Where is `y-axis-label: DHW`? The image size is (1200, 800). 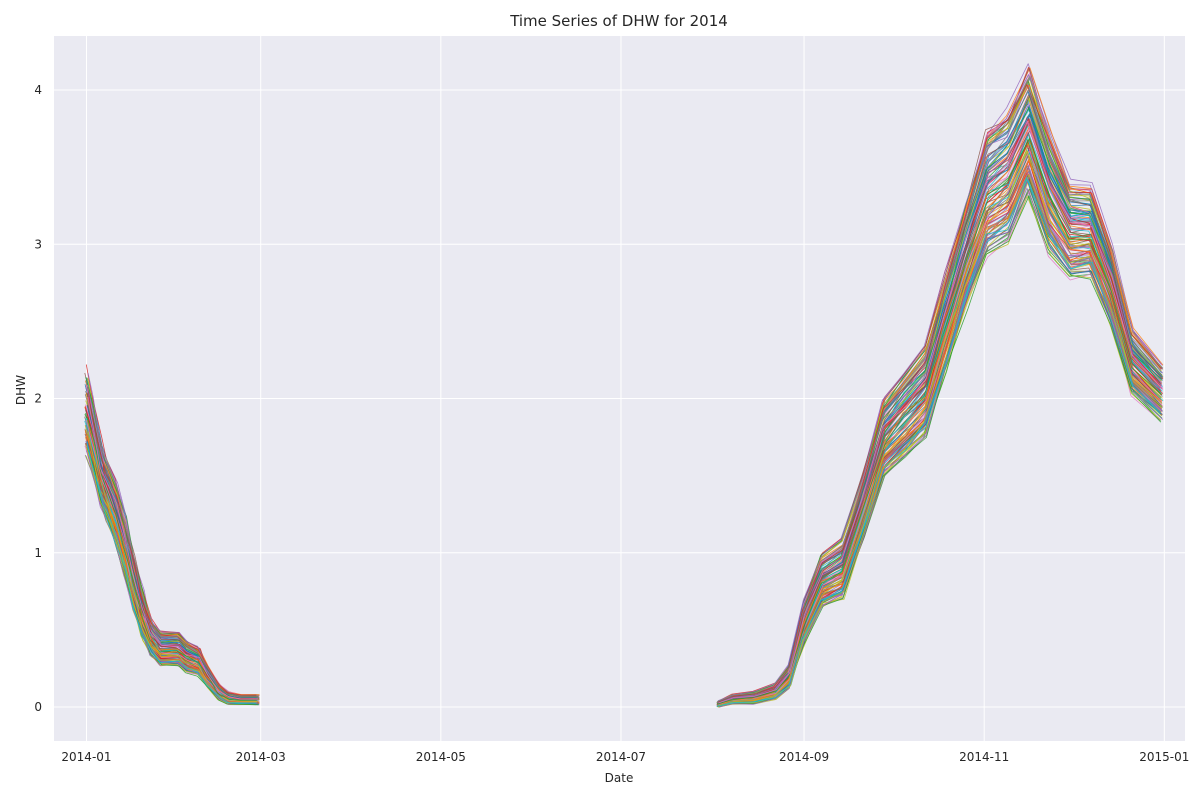
y-axis-label: DHW is located at coordinates (21, 390).